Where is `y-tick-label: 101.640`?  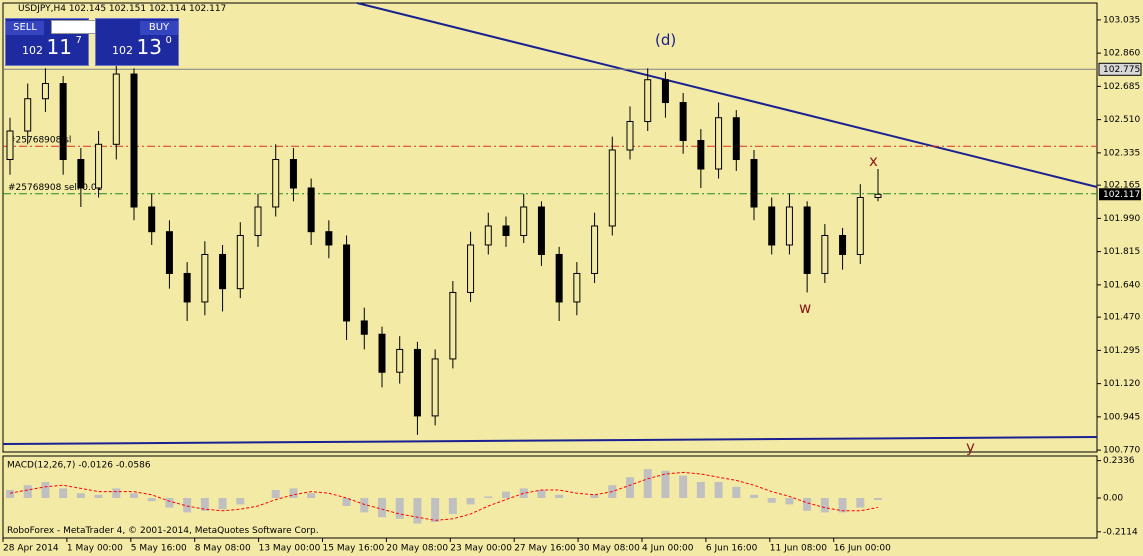
y-tick-label: 101.640 is located at coordinates (1121, 285).